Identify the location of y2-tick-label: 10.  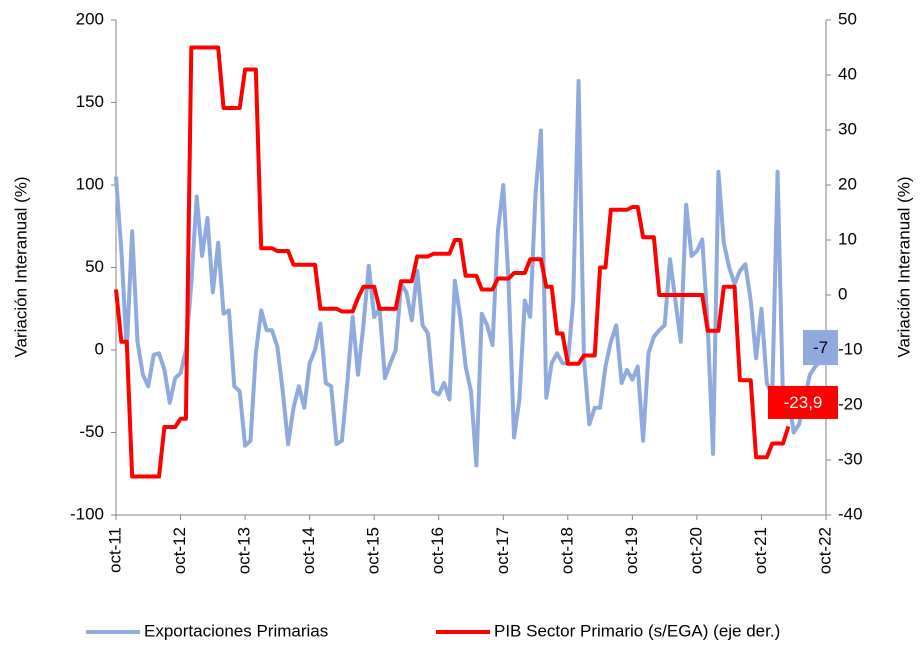
(847, 238).